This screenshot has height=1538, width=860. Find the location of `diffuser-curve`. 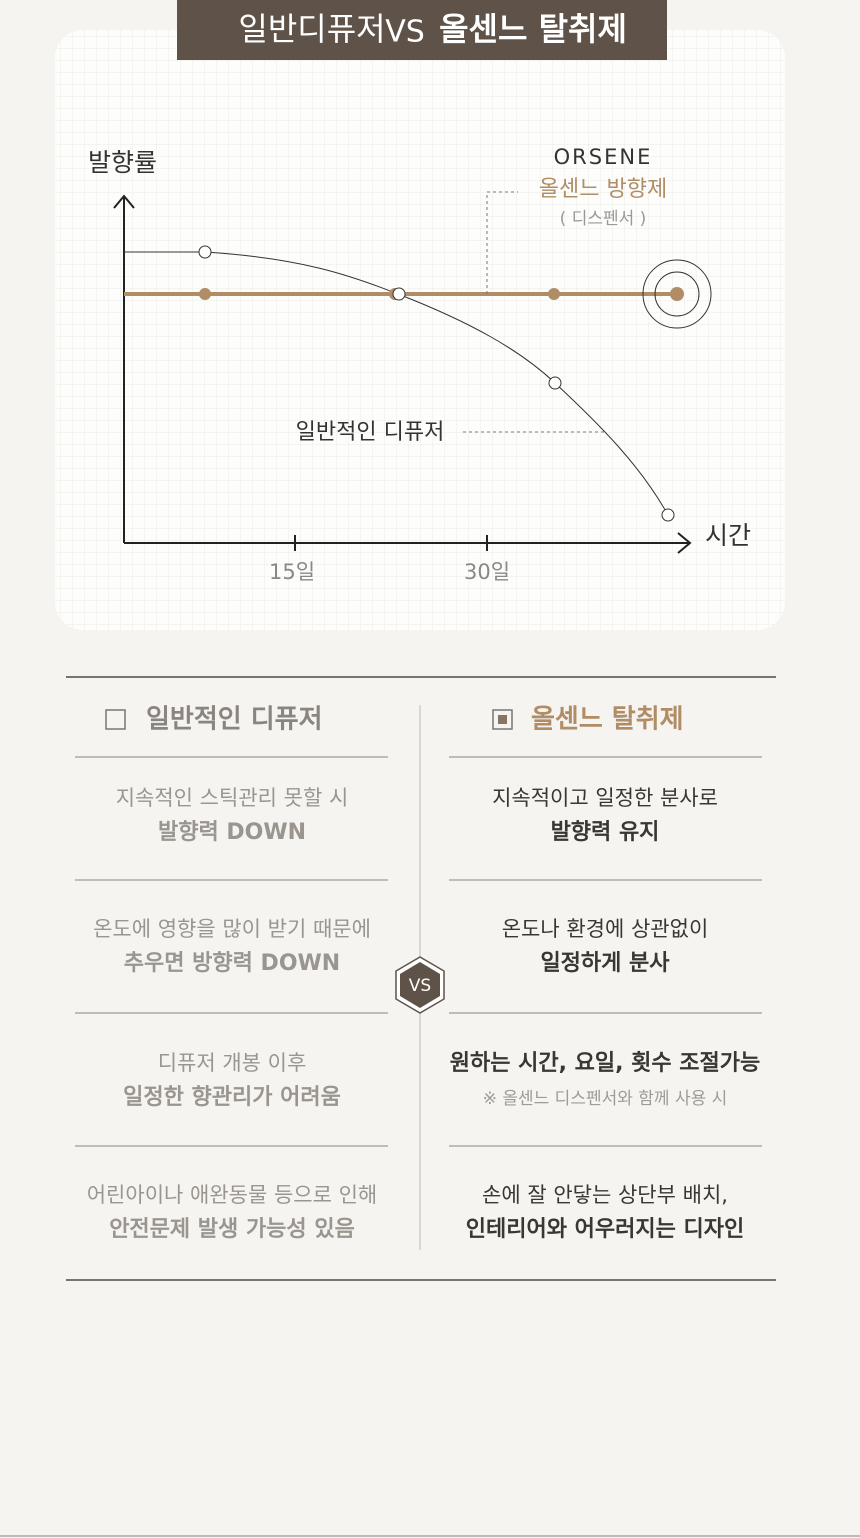

diffuser-curve is located at coordinates (396, 383).